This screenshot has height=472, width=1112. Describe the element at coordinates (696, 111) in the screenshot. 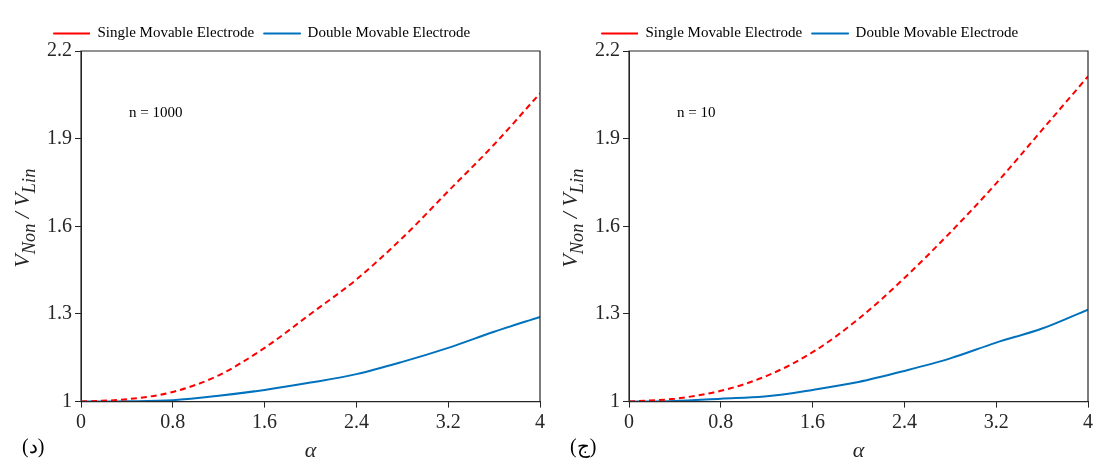

I see `annotation: n = 10` at that location.